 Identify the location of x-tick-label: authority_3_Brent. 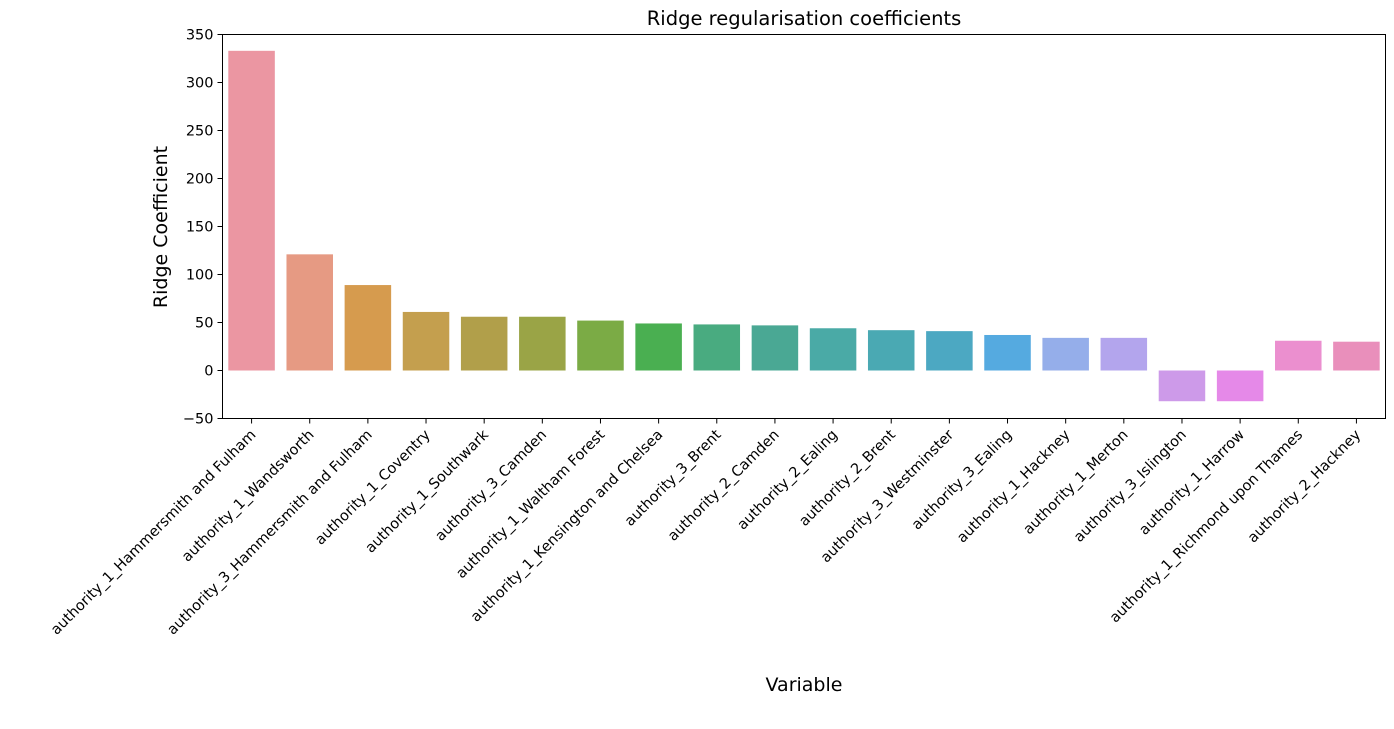
(673, 478).